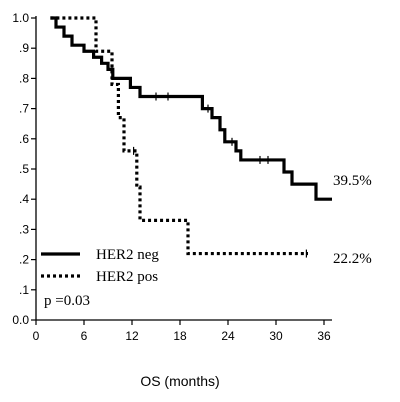 This screenshot has width=400, height=402. I want to click on p-value-annotation: p =0.03, so click(67, 301).